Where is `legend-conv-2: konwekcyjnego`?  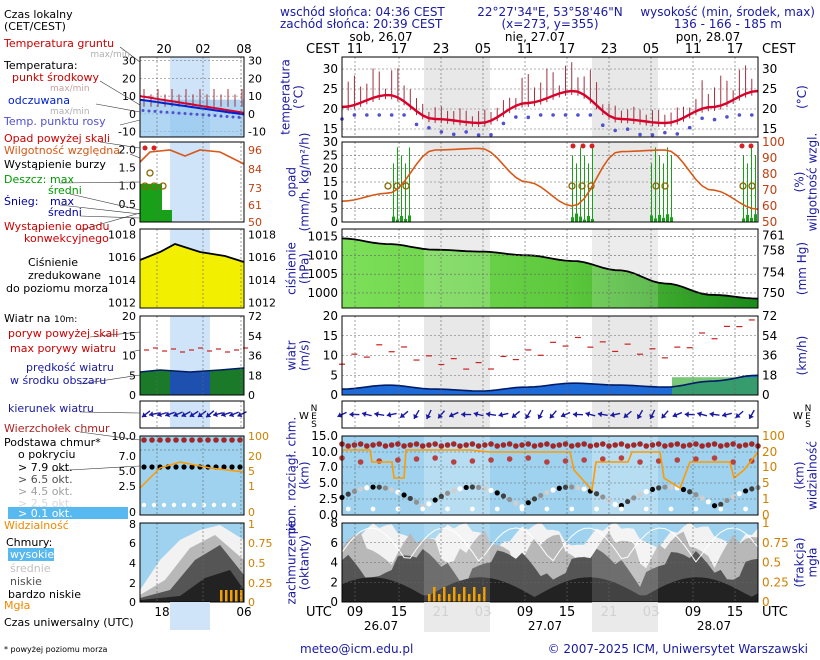
legend-conv-2: konwekcyjnego is located at coordinates (66, 238).